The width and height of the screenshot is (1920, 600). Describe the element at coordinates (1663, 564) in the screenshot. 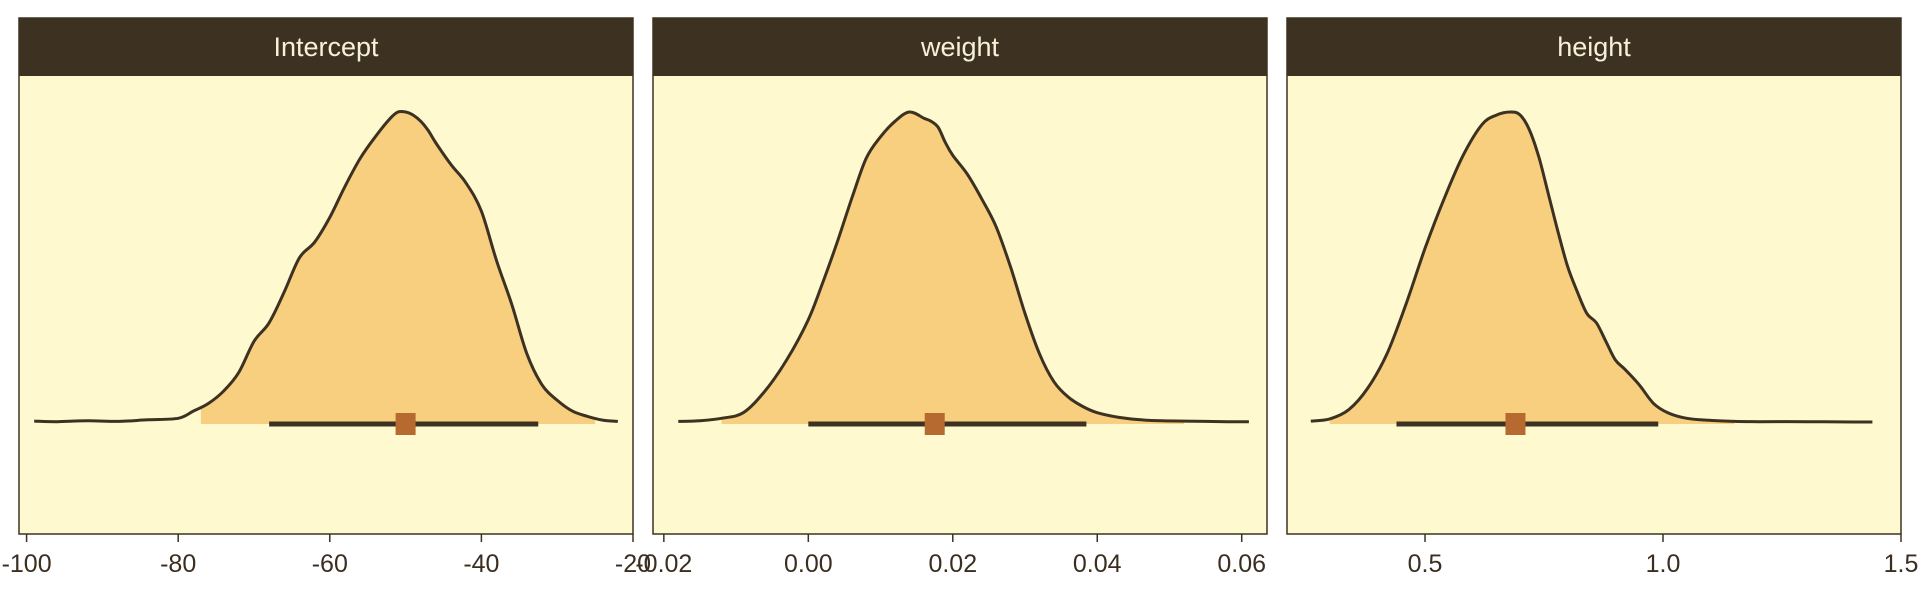

I see `x-tick-label: 1.0` at that location.